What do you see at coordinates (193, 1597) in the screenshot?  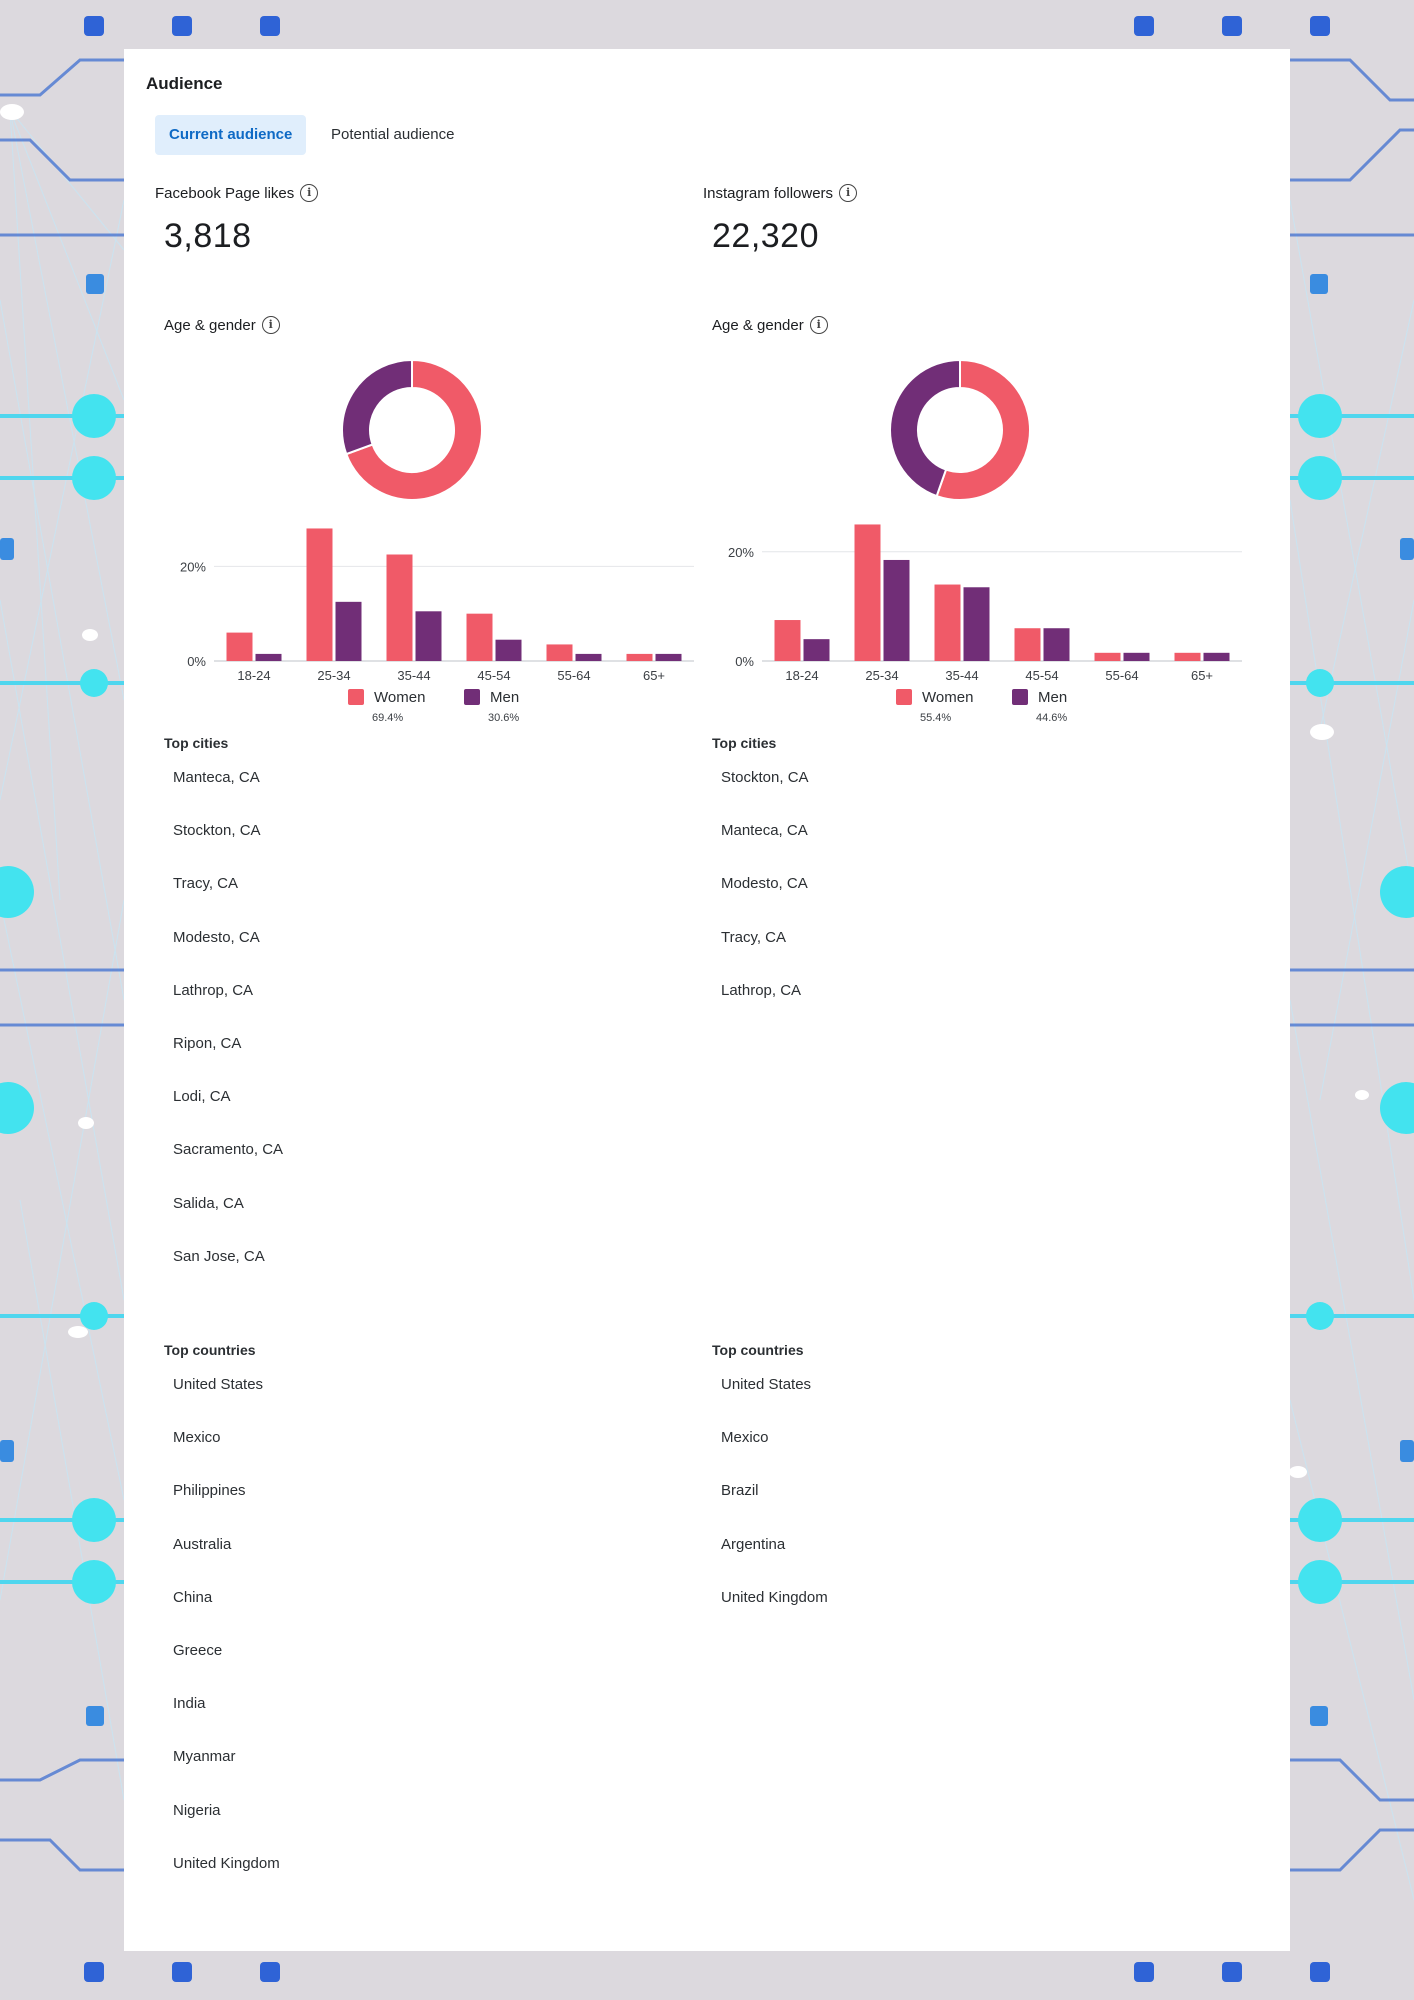 I see `list-item: China` at bounding box center [193, 1597].